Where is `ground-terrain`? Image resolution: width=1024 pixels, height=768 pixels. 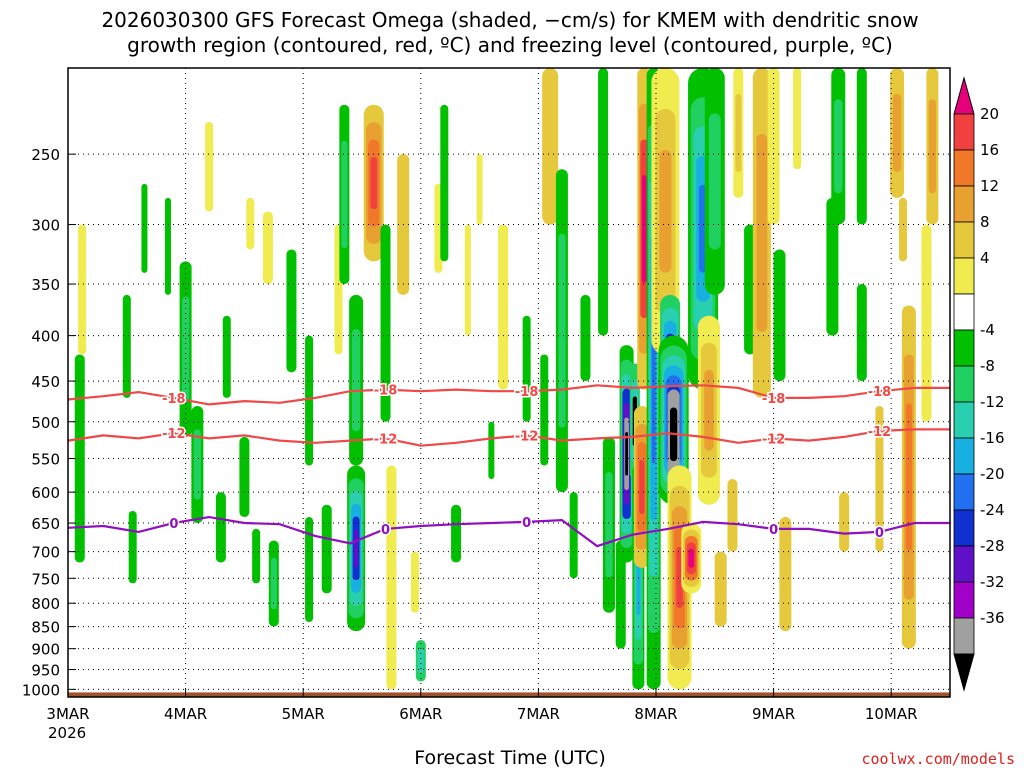
ground-terrain is located at coordinates (509, 694).